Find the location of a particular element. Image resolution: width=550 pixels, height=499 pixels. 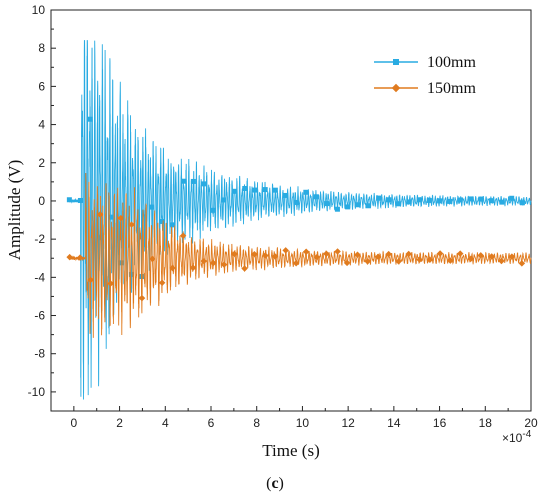

x-tick-label: 12 is located at coordinates (348, 423).